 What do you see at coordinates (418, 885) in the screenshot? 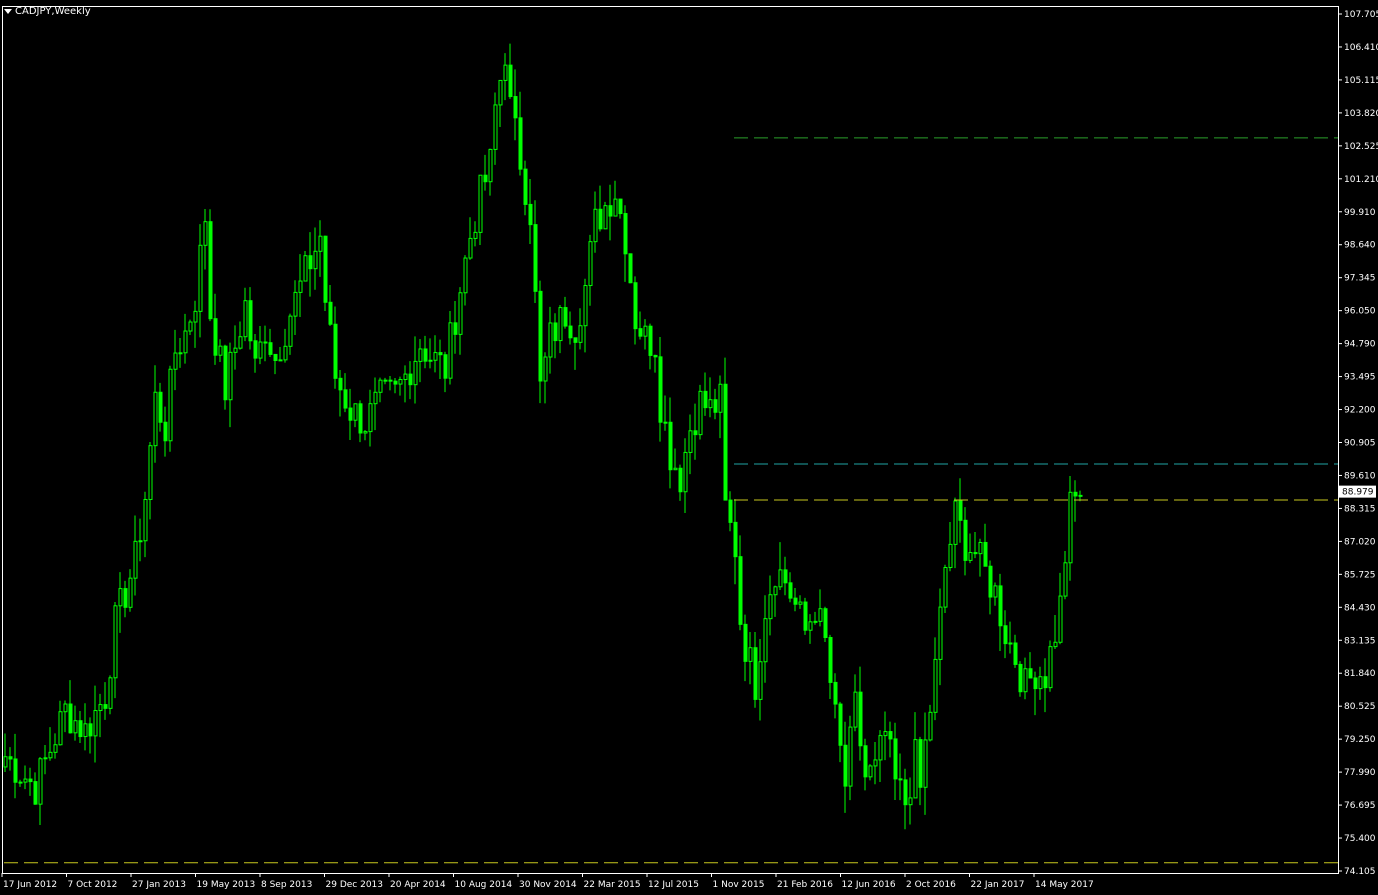
I see `x-tick-label: 20 Apr 2014` at bounding box center [418, 885].